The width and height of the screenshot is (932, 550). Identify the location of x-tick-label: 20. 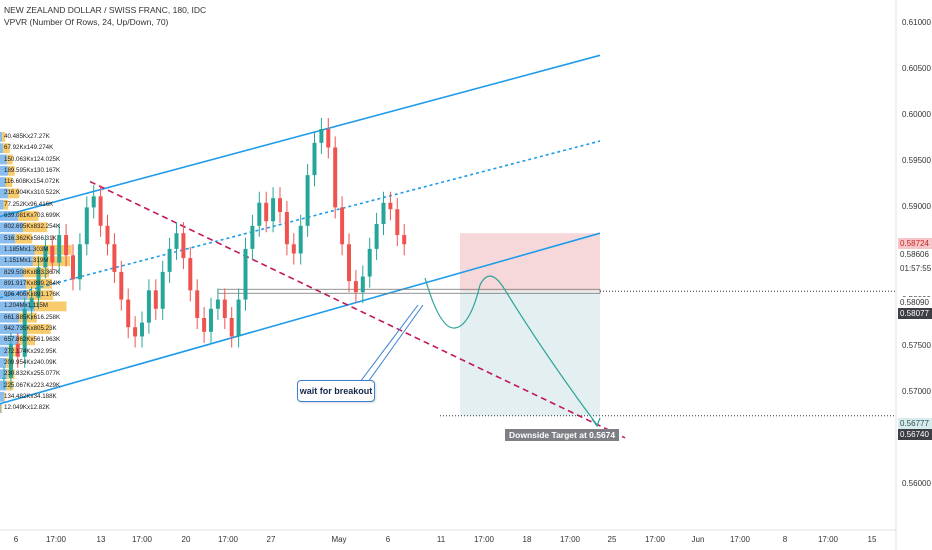
(186, 539).